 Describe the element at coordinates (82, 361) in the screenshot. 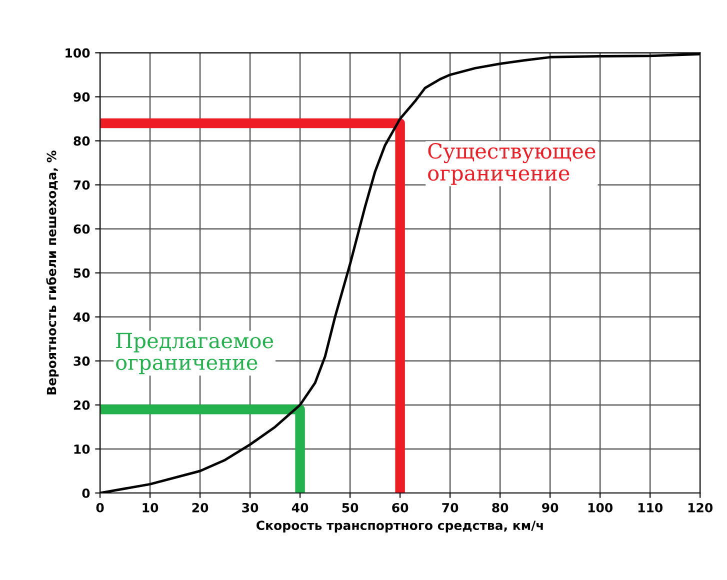

I see `y-tick-label: 30` at that location.